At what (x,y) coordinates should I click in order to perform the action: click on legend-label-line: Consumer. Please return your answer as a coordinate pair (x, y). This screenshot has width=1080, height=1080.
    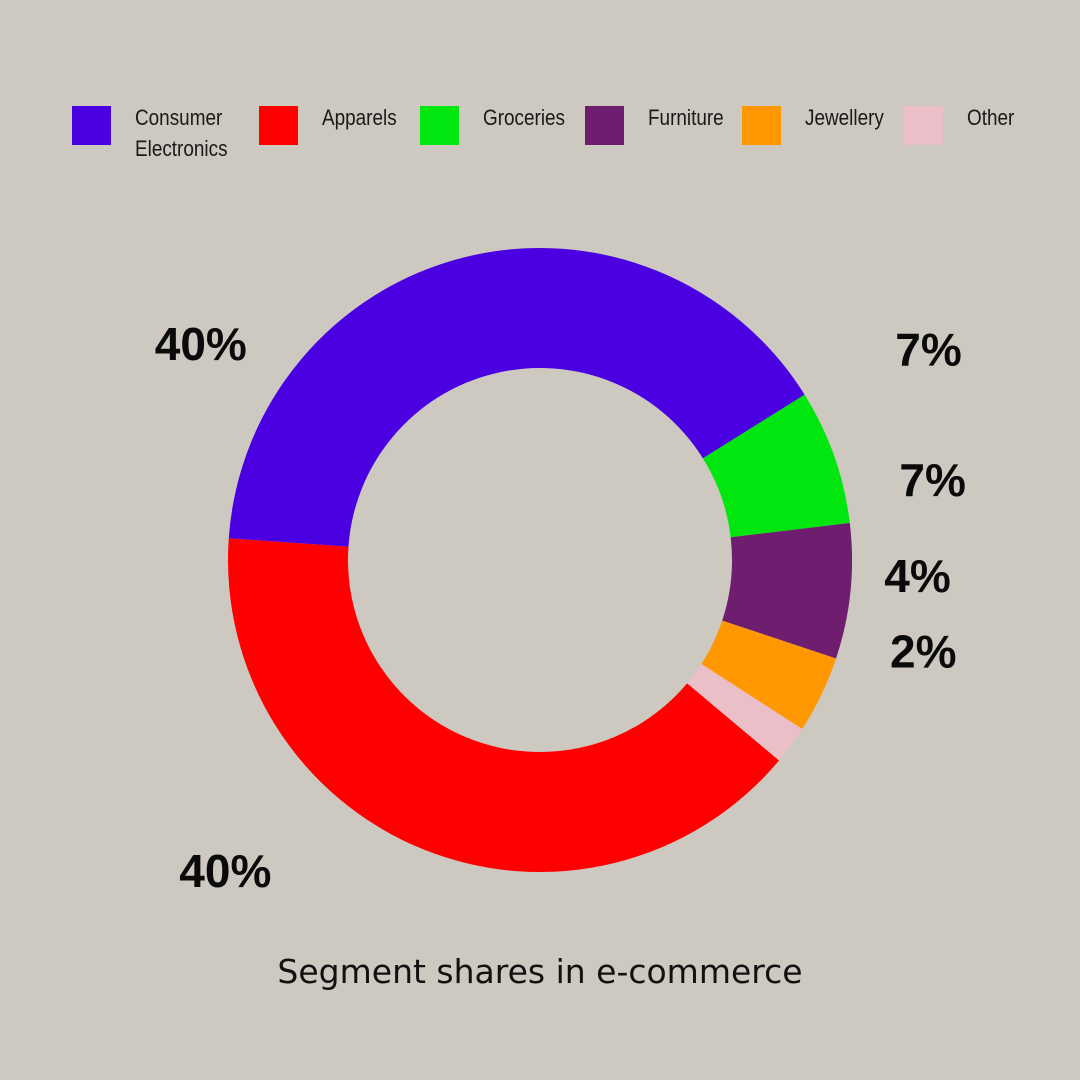
    Looking at the image, I should click on (179, 117).